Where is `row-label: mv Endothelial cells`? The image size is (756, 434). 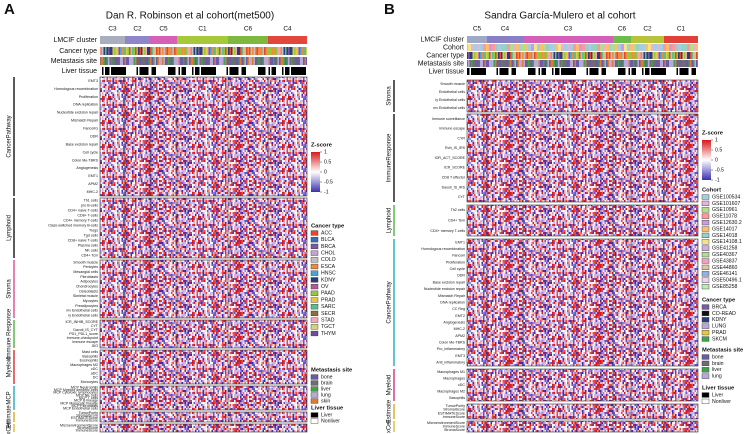
row-label: mv Endothelial cells is located at coordinates (82, 311).